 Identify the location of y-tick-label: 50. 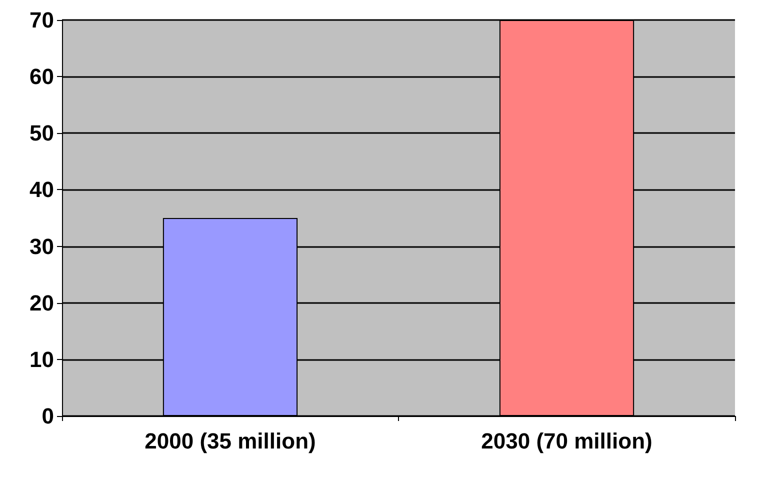
(42, 133).